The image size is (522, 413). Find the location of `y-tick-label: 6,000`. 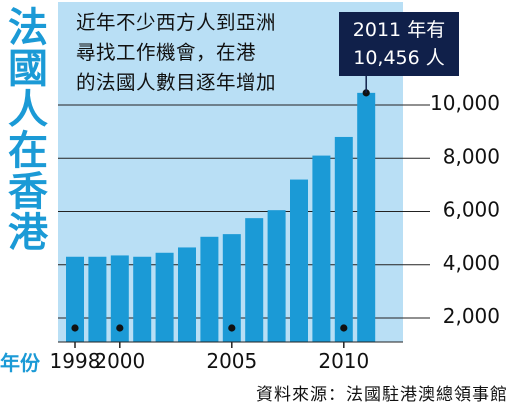

y-tick-label: 6,000 is located at coordinates (471, 210).